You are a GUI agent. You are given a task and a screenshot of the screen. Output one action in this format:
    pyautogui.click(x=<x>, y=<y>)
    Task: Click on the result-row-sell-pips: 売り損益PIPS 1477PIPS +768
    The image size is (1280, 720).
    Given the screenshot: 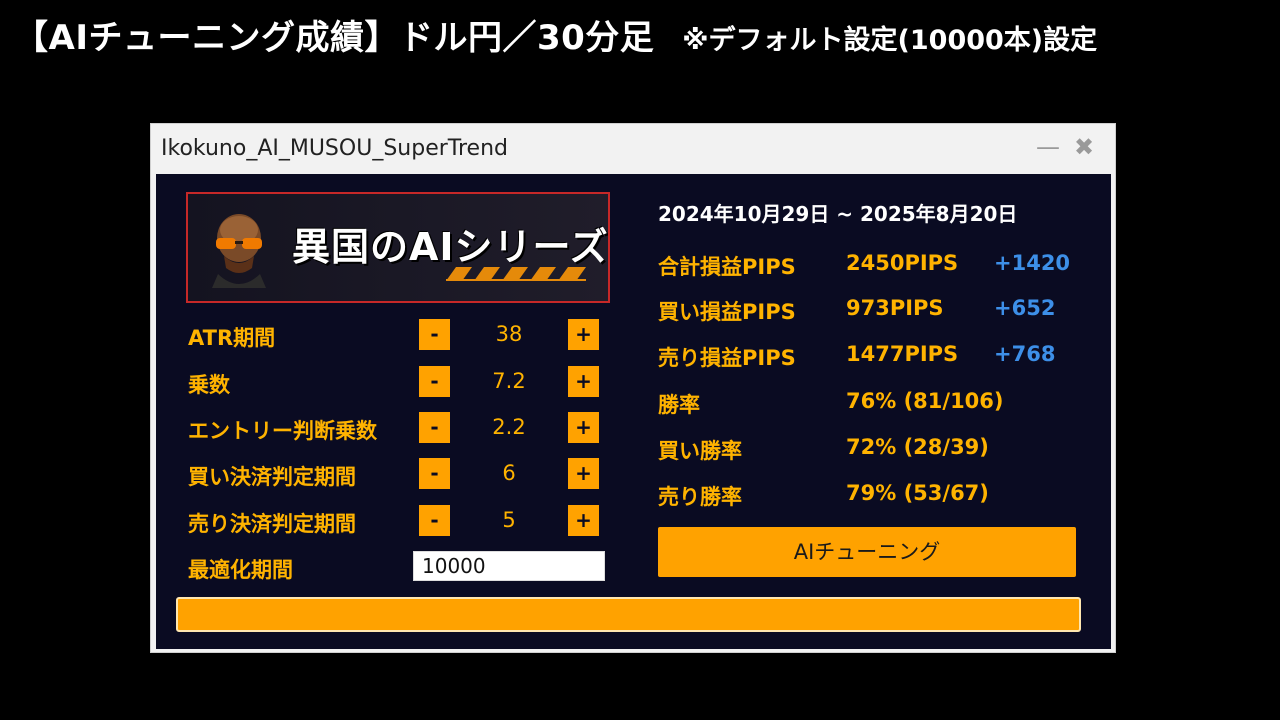 What is the action you would take?
    pyautogui.click(x=868, y=355)
    